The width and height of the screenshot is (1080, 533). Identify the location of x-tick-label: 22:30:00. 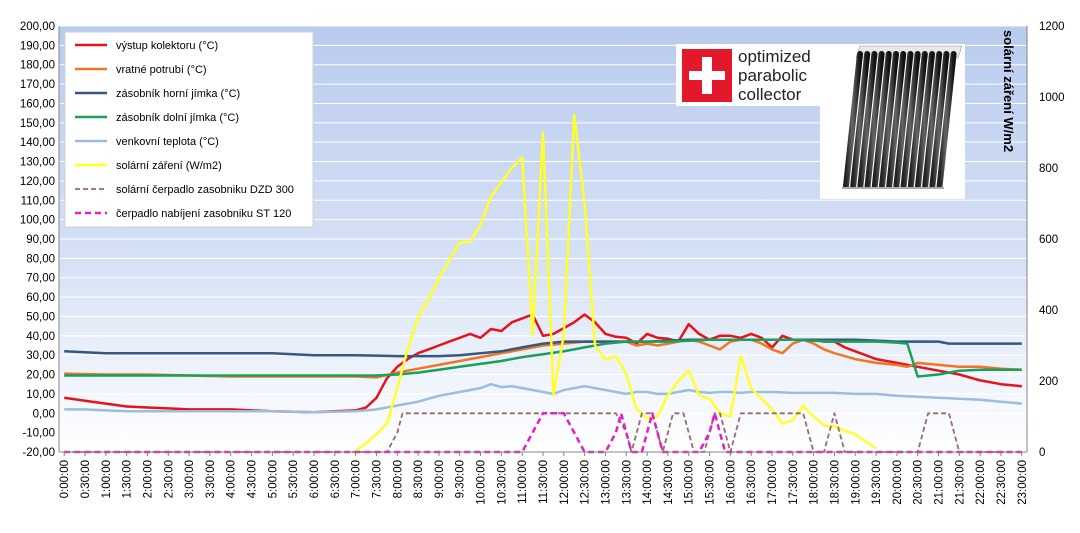
(1002, 482).